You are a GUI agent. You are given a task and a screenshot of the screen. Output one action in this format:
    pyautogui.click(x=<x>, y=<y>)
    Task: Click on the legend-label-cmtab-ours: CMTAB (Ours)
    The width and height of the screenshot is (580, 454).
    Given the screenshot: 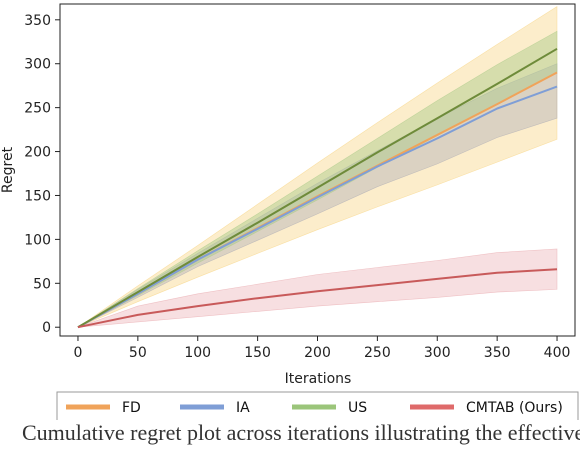 What is the action you would take?
    pyautogui.click(x=514, y=408)
    